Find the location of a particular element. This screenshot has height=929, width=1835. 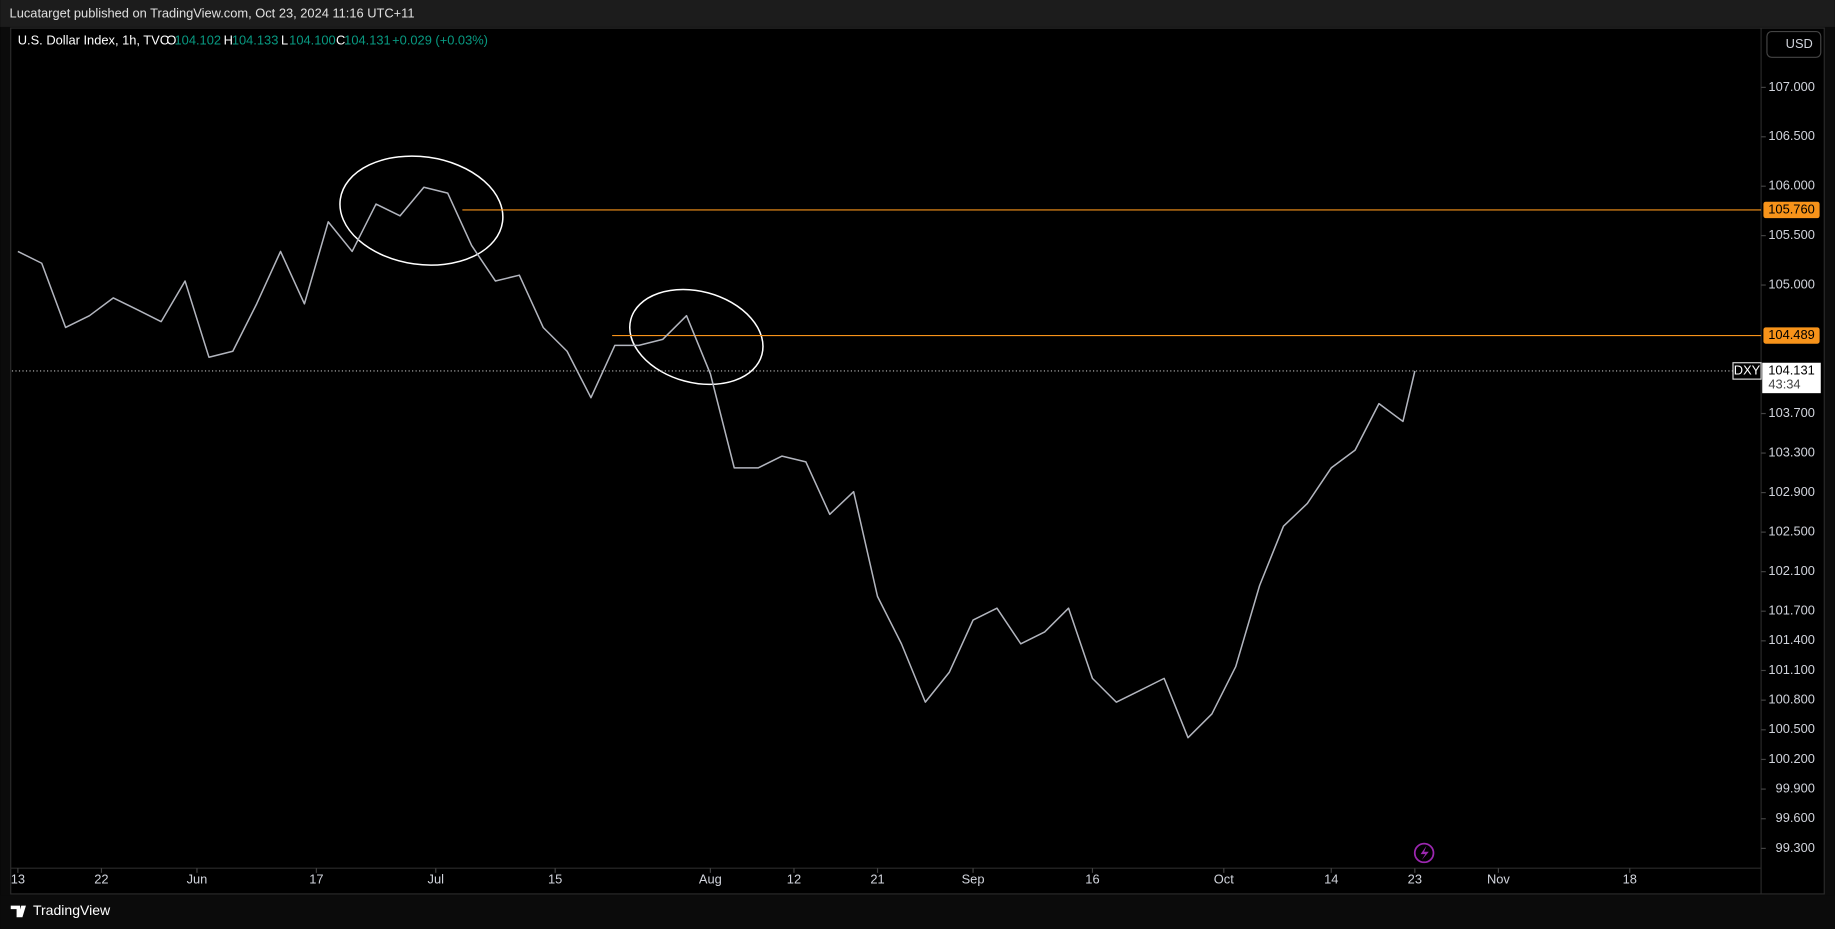

x-tick-label: Aug is located at coordinates (710, 878).